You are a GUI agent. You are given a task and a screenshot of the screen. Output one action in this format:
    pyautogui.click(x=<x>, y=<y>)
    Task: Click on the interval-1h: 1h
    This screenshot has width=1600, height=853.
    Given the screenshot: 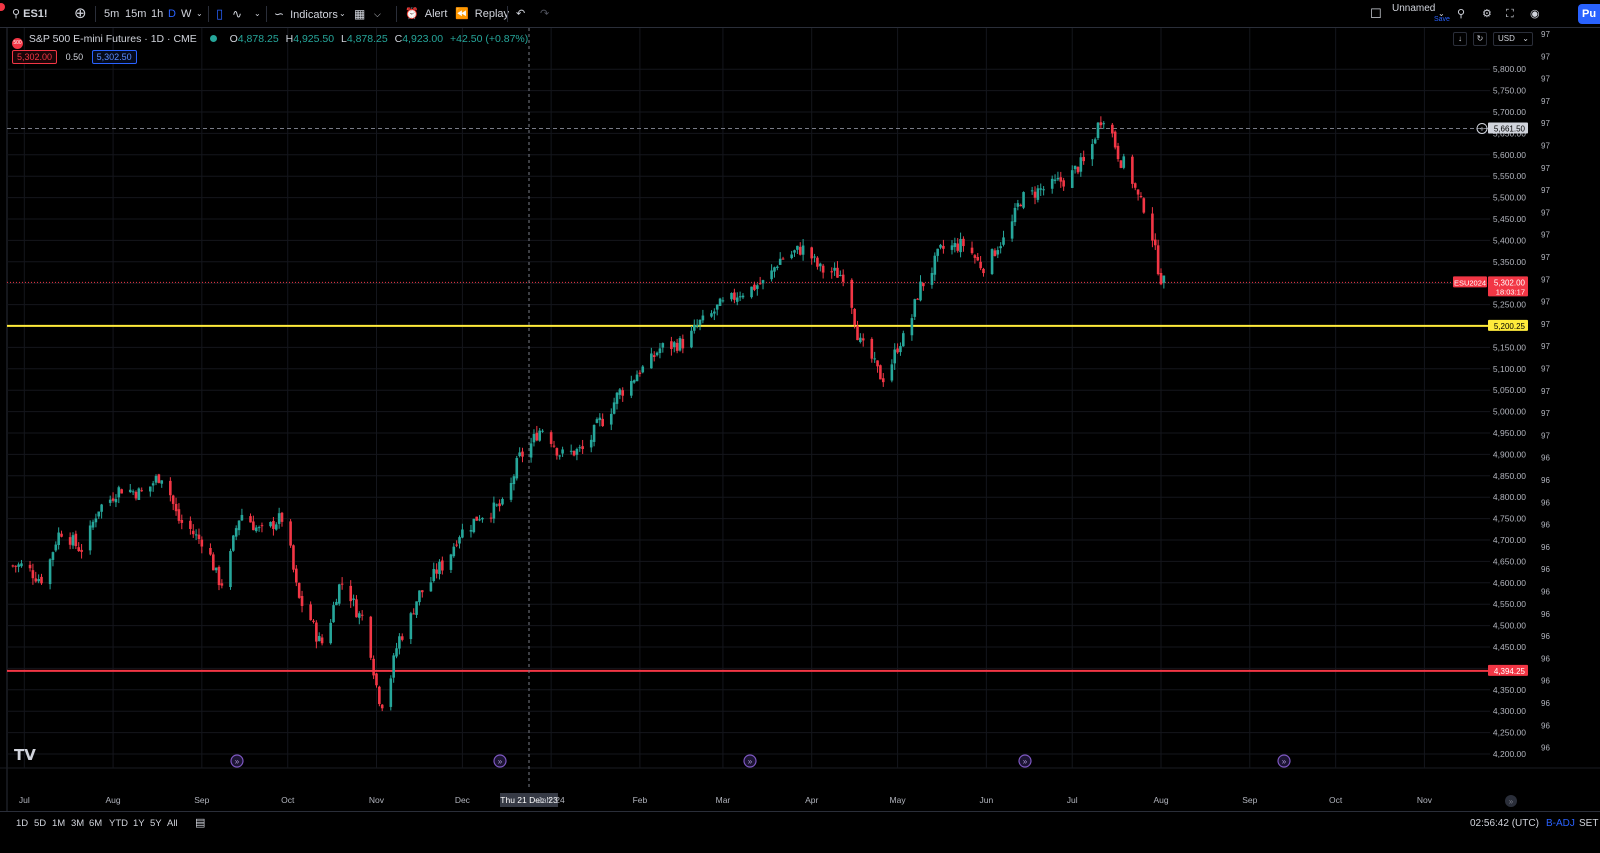 What is the action you would take?
    pyautogui.click(x=157, y=14)
    